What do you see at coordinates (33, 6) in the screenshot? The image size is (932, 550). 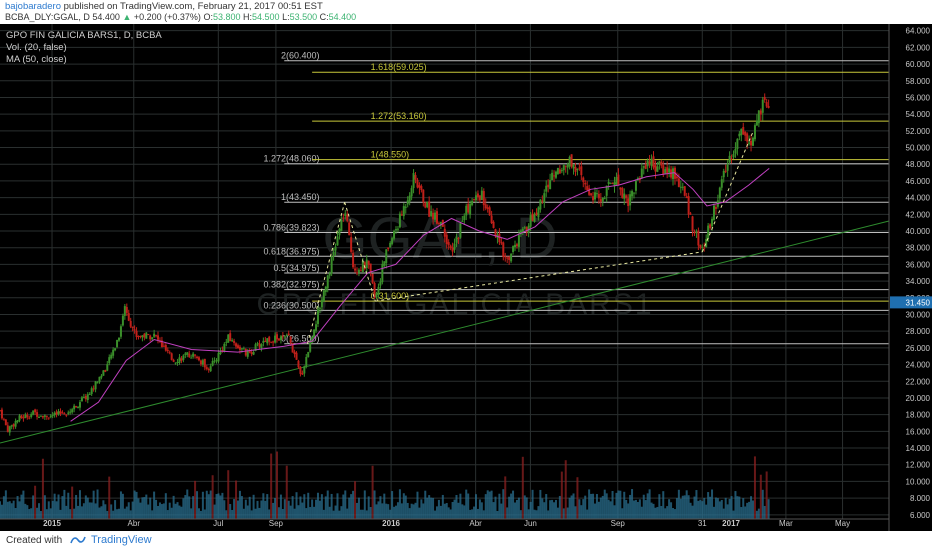 I see `author-link: bajobaradero` at bounding box center [33, 6].